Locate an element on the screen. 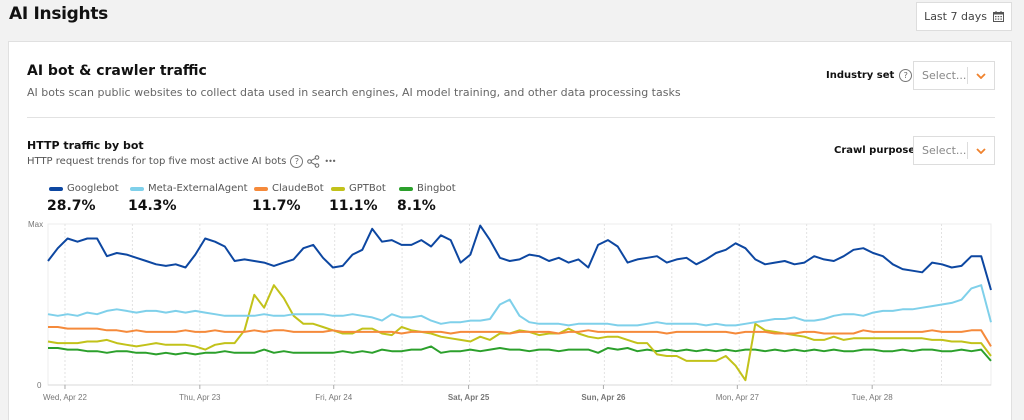 Image resolution: width=1024 pixels, height=420 pixels. section-title: AI bot & crawler traffic is located at coordinates (117, 71).